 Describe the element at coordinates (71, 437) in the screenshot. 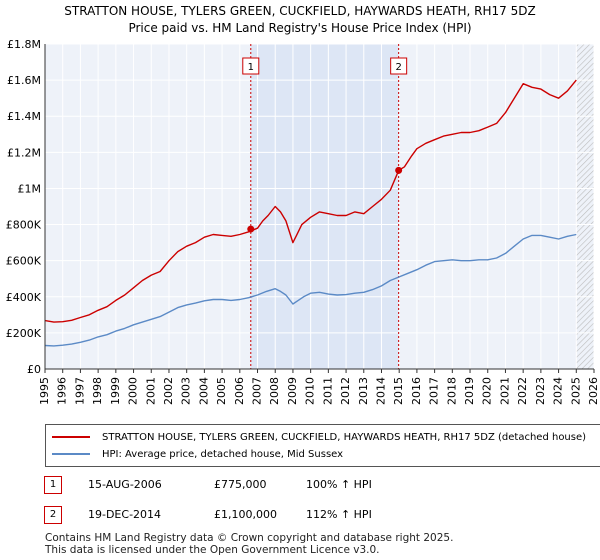

I see `legend-swatch-property` at that location.